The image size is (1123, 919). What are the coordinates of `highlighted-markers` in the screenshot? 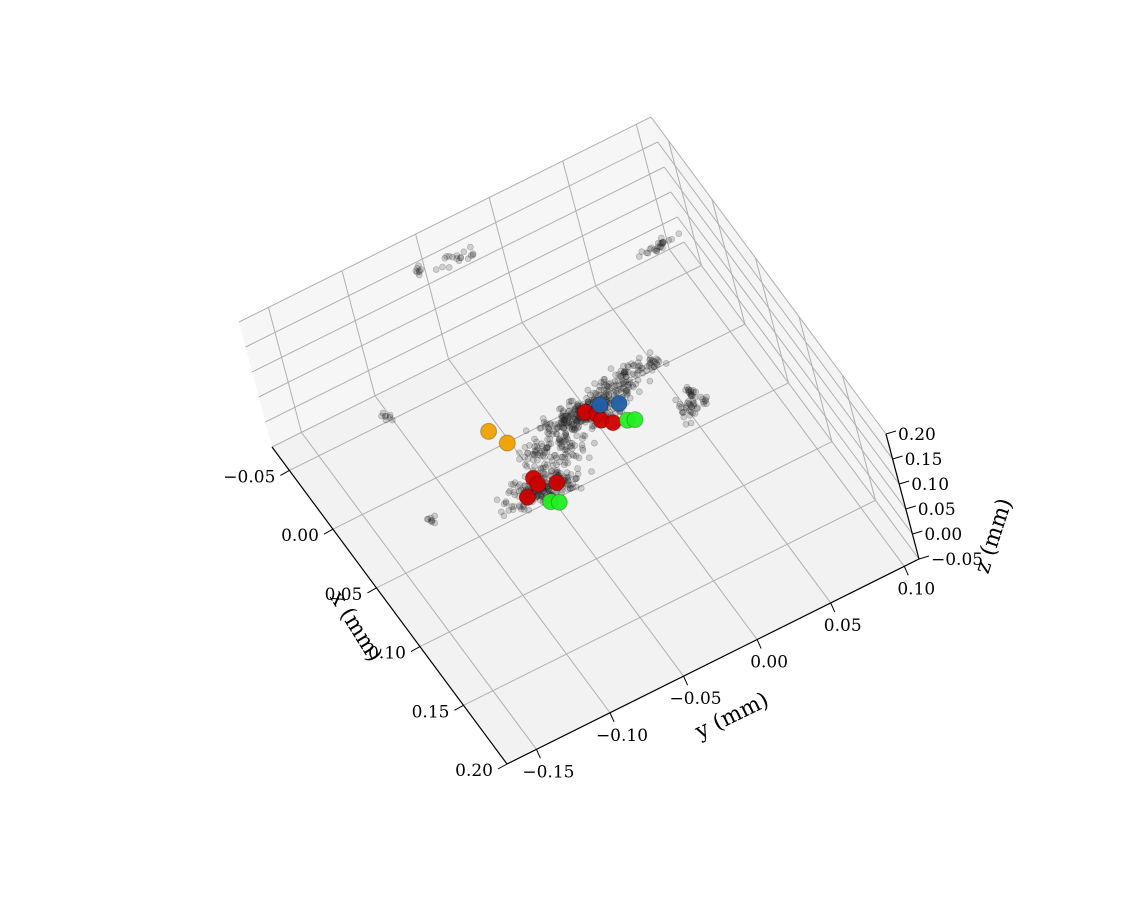 It's located at (562, 453).